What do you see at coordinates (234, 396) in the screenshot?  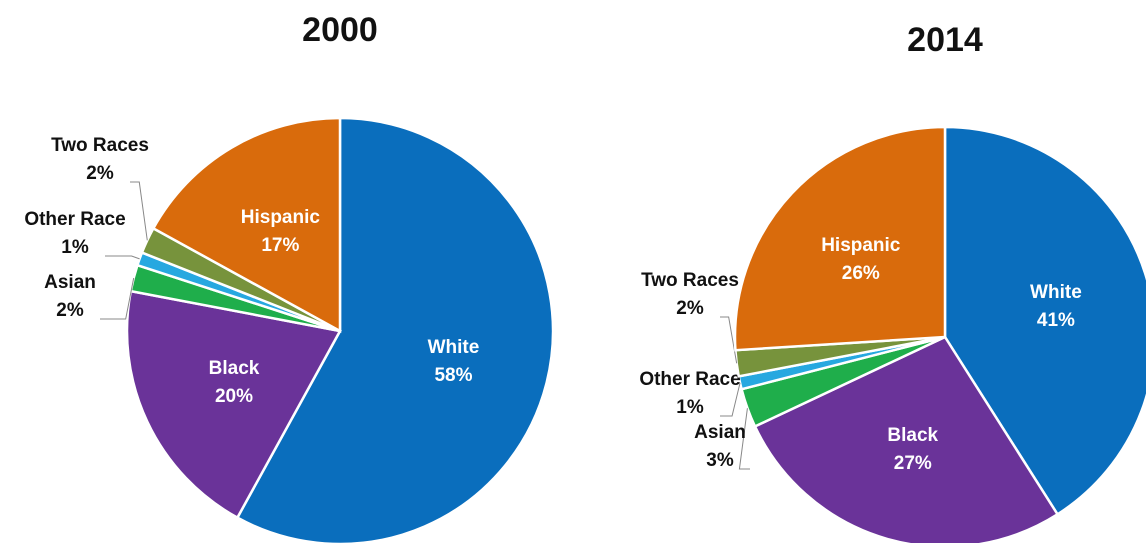 I see `slice-value-label: 20%` at bounding box center [234, 396].